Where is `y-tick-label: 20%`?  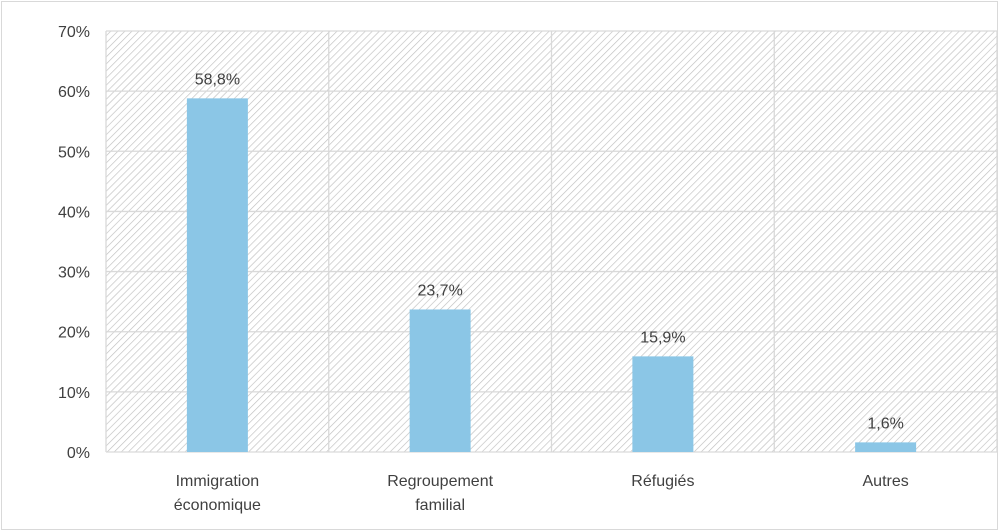
y-tick-label: 20% is located at coordinates (74, 333).